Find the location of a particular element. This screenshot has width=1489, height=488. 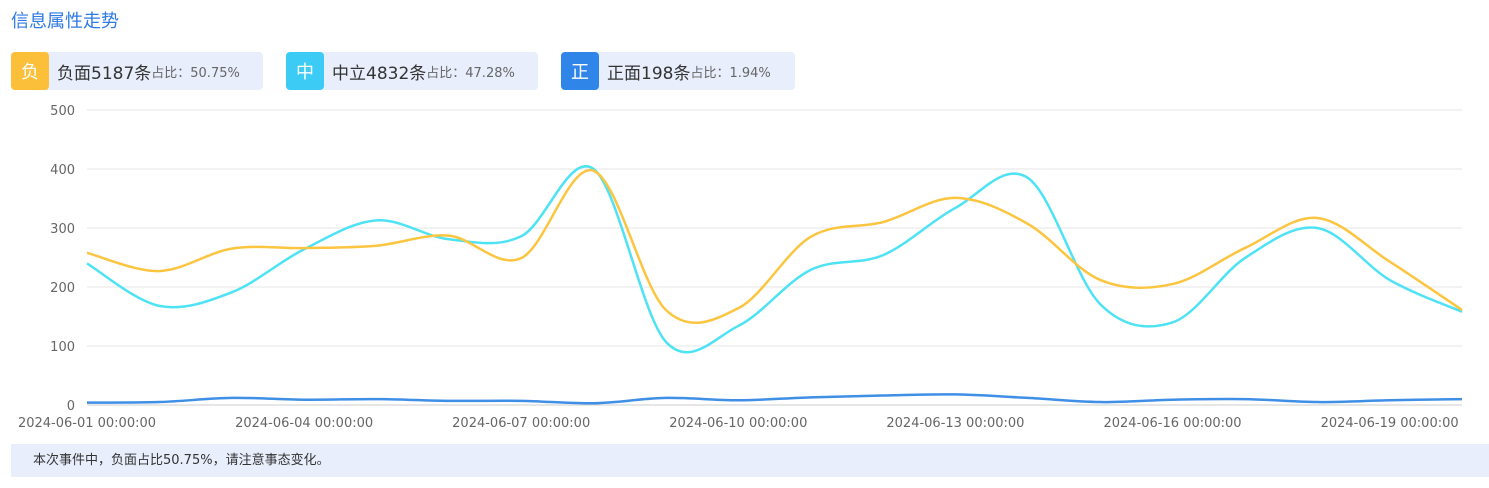

x-tick-label: 2024-06-04 00:00:00 is located at coordinates (304, 423).